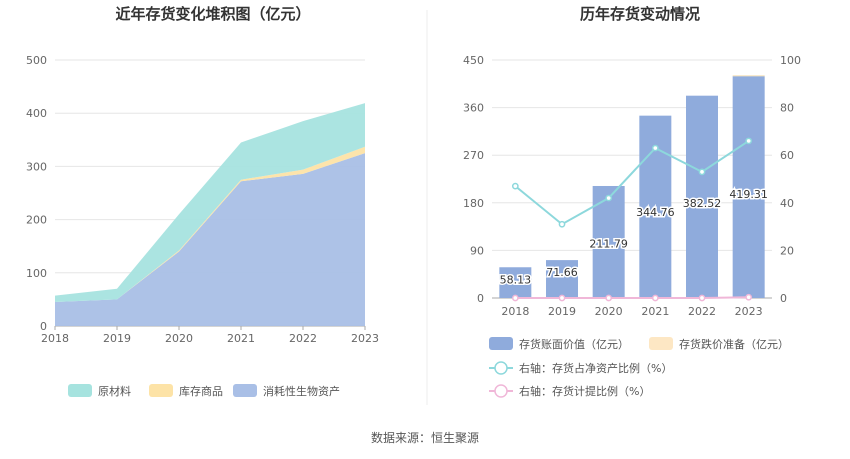  I want to click on right-y2-tick: 40, so click(787, 203).